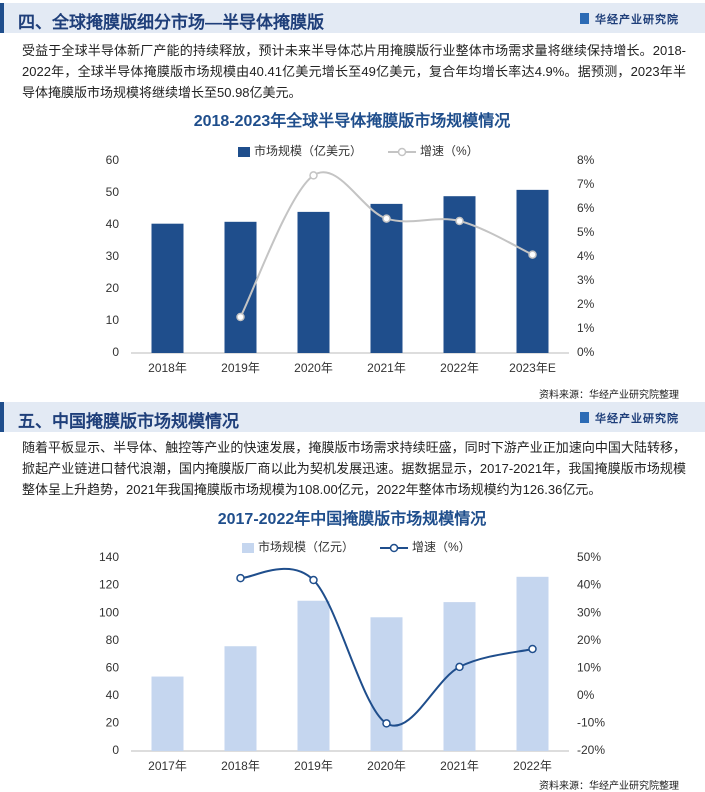 The width and height of the screenshot is (705, 792). I want to click on x-tick-label: 2023年E, so click(532, 368).